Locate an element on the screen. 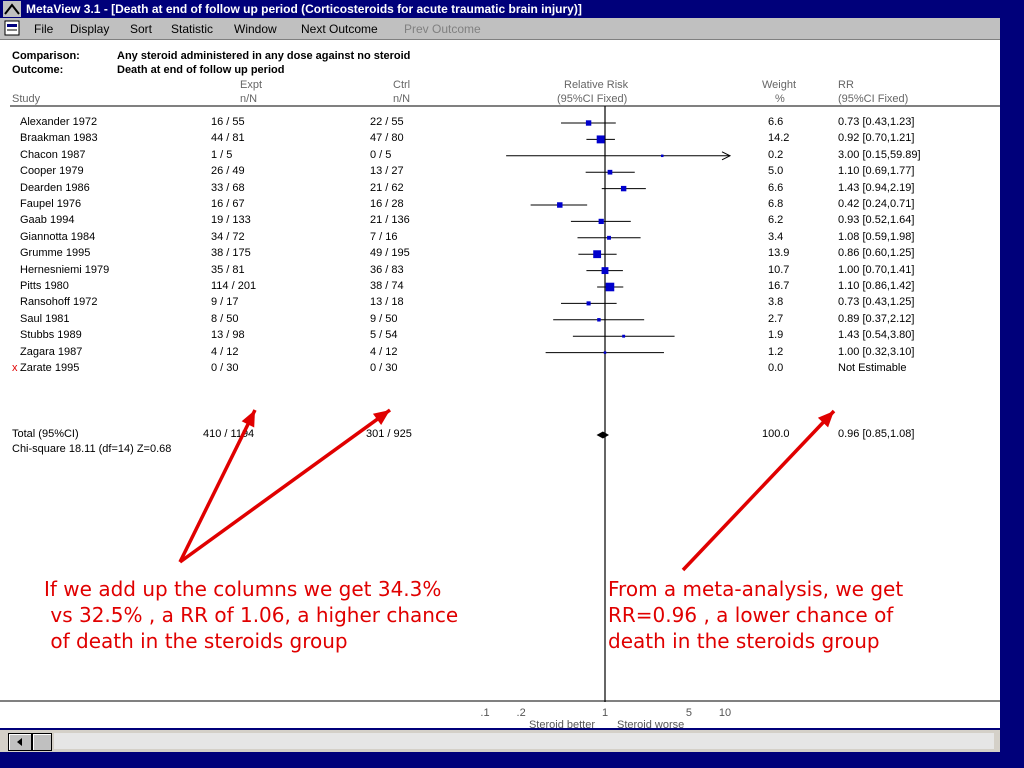 The width and height of the screenshot is (1024, 768). x-label-right: Steroid worse is located at coordinates (650, 723).